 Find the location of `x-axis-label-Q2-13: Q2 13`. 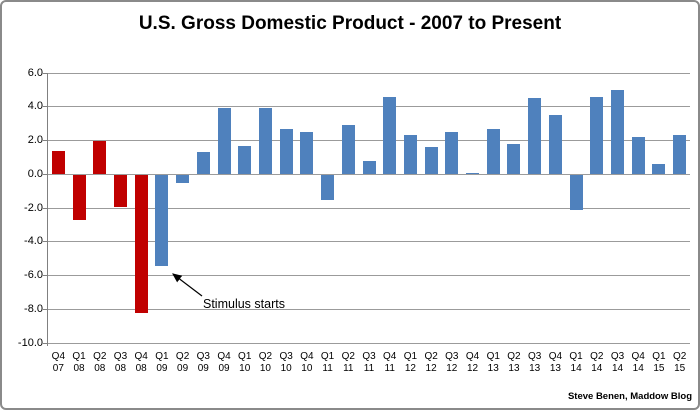

x-axis-label-Q2-13: Q2 13 is located at coordinates (514, 362).